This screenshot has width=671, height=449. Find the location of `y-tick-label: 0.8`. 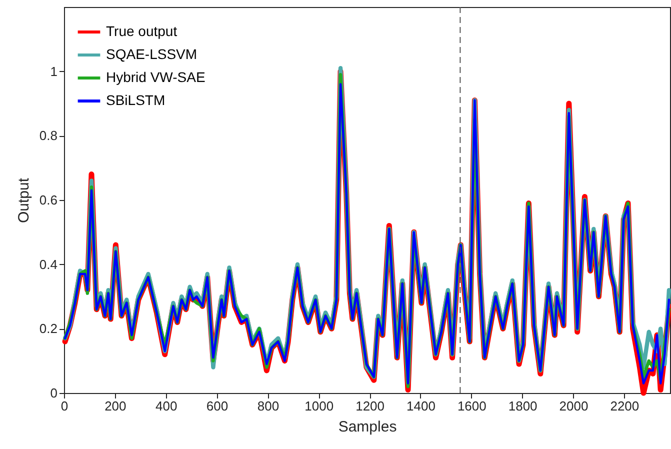

y-tick-label: 0.8 is located at coordinates (48, 136).